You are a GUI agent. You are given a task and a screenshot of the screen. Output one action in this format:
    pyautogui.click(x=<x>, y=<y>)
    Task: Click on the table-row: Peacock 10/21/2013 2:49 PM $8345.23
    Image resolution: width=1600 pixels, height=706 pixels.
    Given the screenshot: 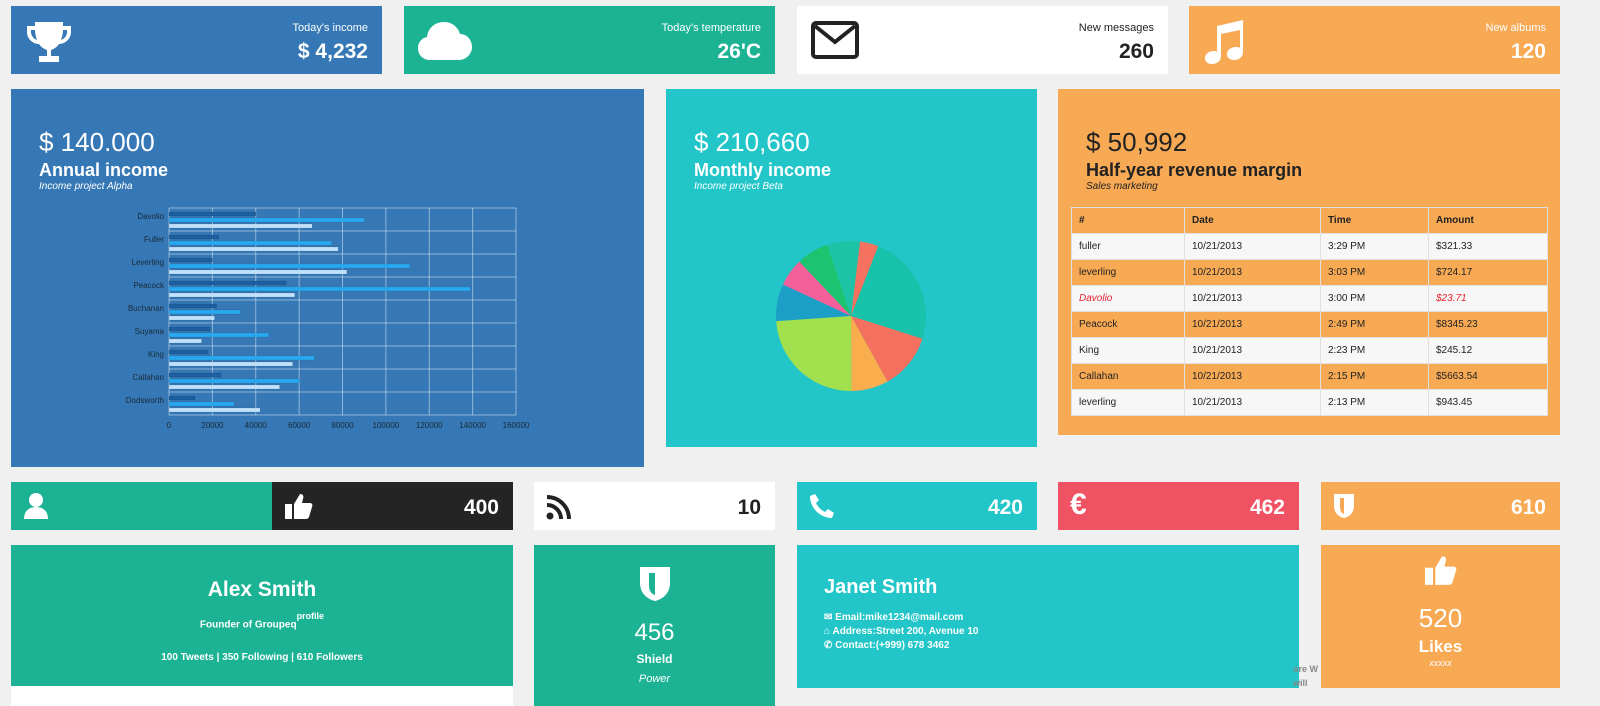 What is the action you would take?
    pyautogui.click(x=1309, y=324)
    